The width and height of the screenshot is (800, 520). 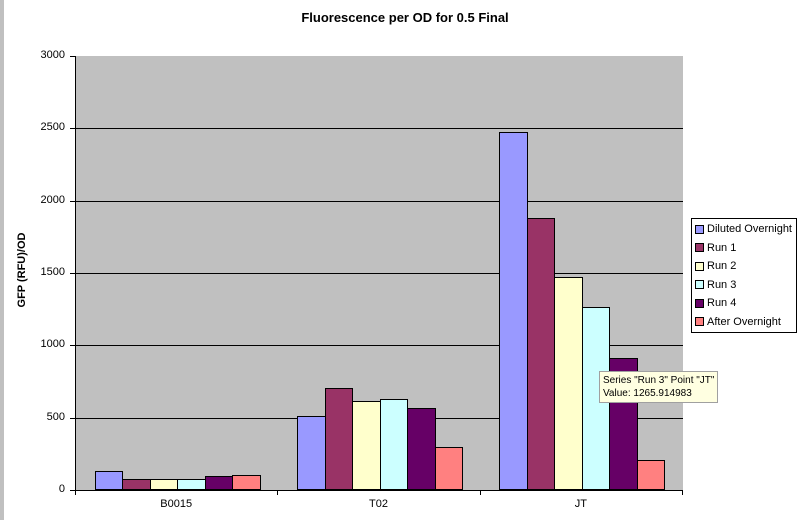 I want to click on legend-item-run-3: Run 3, so click(x=745, y=285).